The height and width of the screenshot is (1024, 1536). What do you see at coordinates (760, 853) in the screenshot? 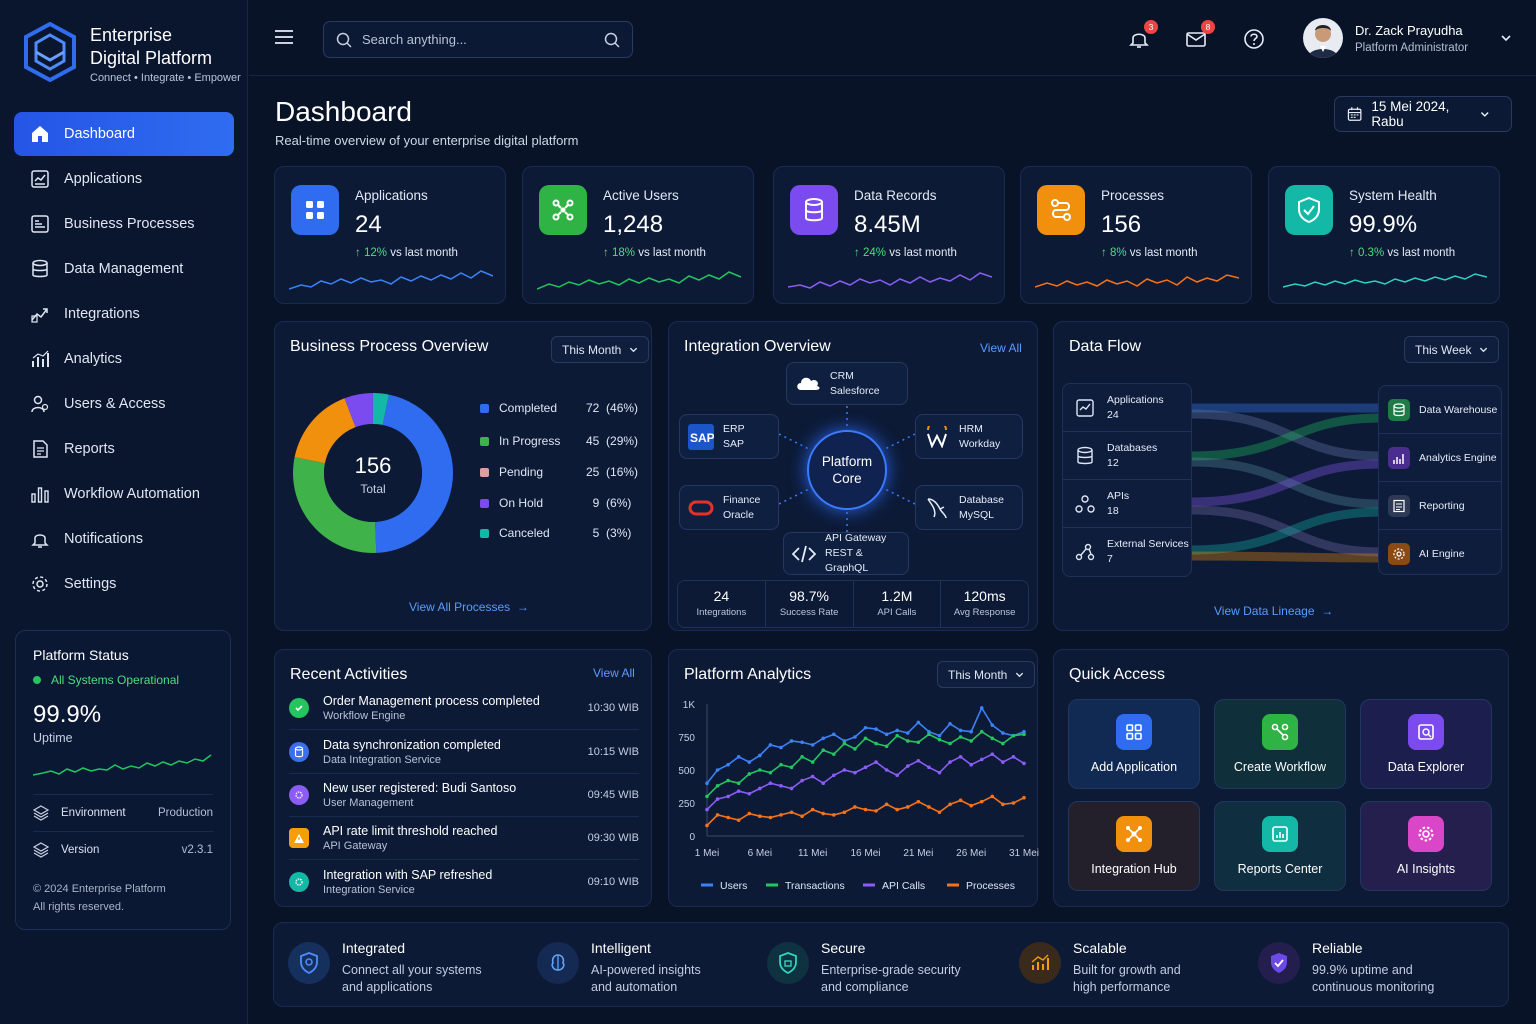
I see `x-tick-label: 6 Mei` at bounding box center [760, 853].